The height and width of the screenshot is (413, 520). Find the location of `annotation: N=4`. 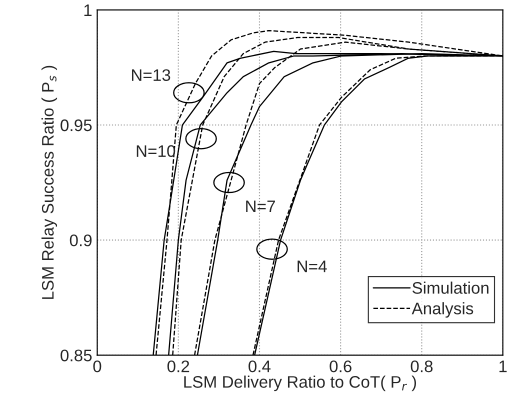

annotation: N=4 is located at coordinates (312, 266).